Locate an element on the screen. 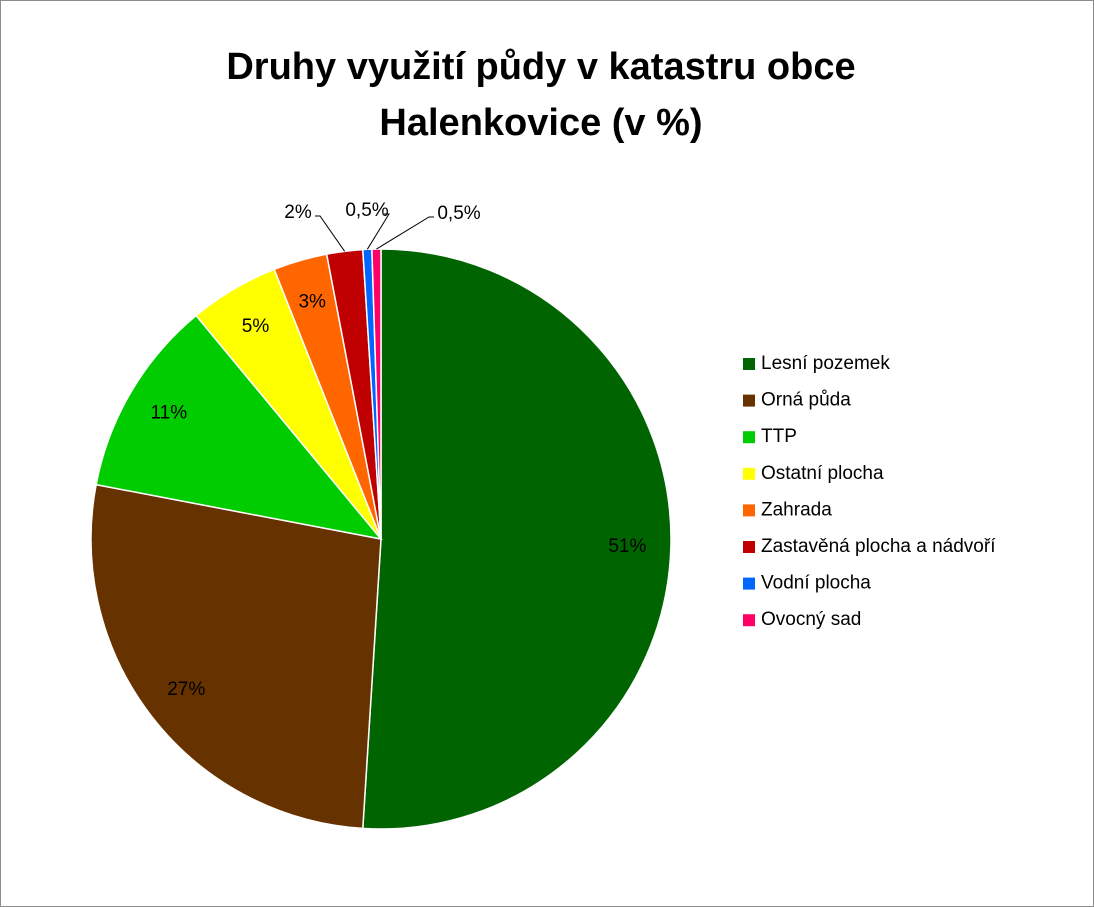 The image size is (1094, 907). legend-label: Orná půda is located at coordinates (806, 400).